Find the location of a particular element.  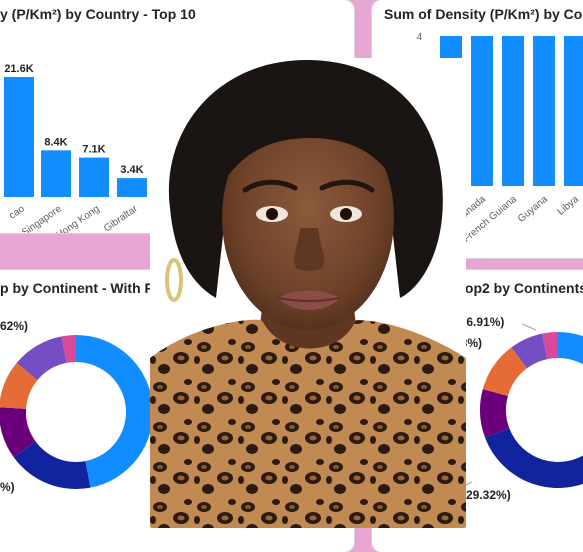

continent-russia-donut-chart is located at coordinates (77, 412).